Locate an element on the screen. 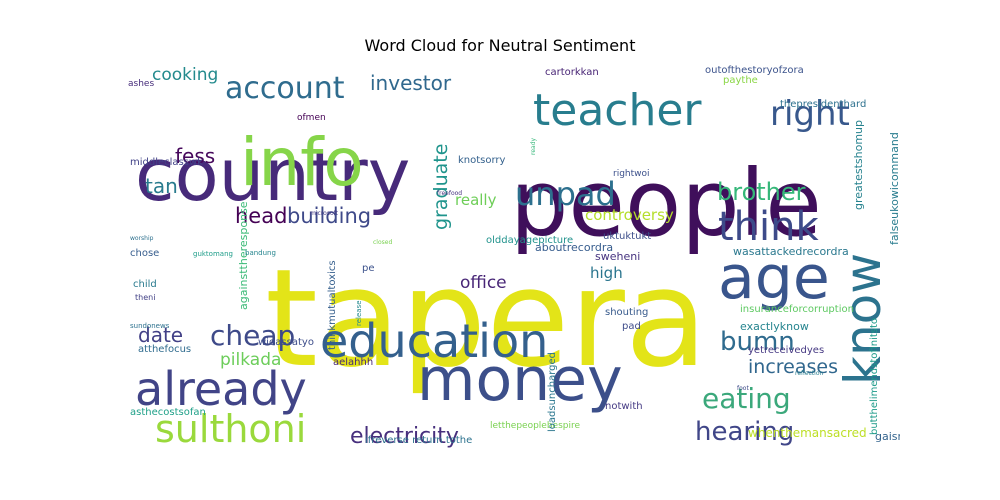 The image size is (1000, 500). word-theni: theni is located at coordinates (145, 297).